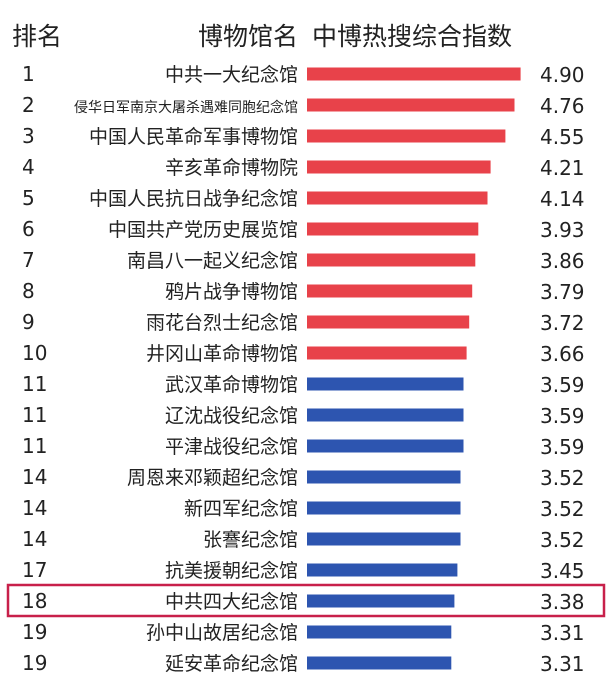 Image resolution: width=616 pixels, height=686 pixels. I want to click on museum-name-label: 周恩来邓颖超纪念馆, so click(212, 477).